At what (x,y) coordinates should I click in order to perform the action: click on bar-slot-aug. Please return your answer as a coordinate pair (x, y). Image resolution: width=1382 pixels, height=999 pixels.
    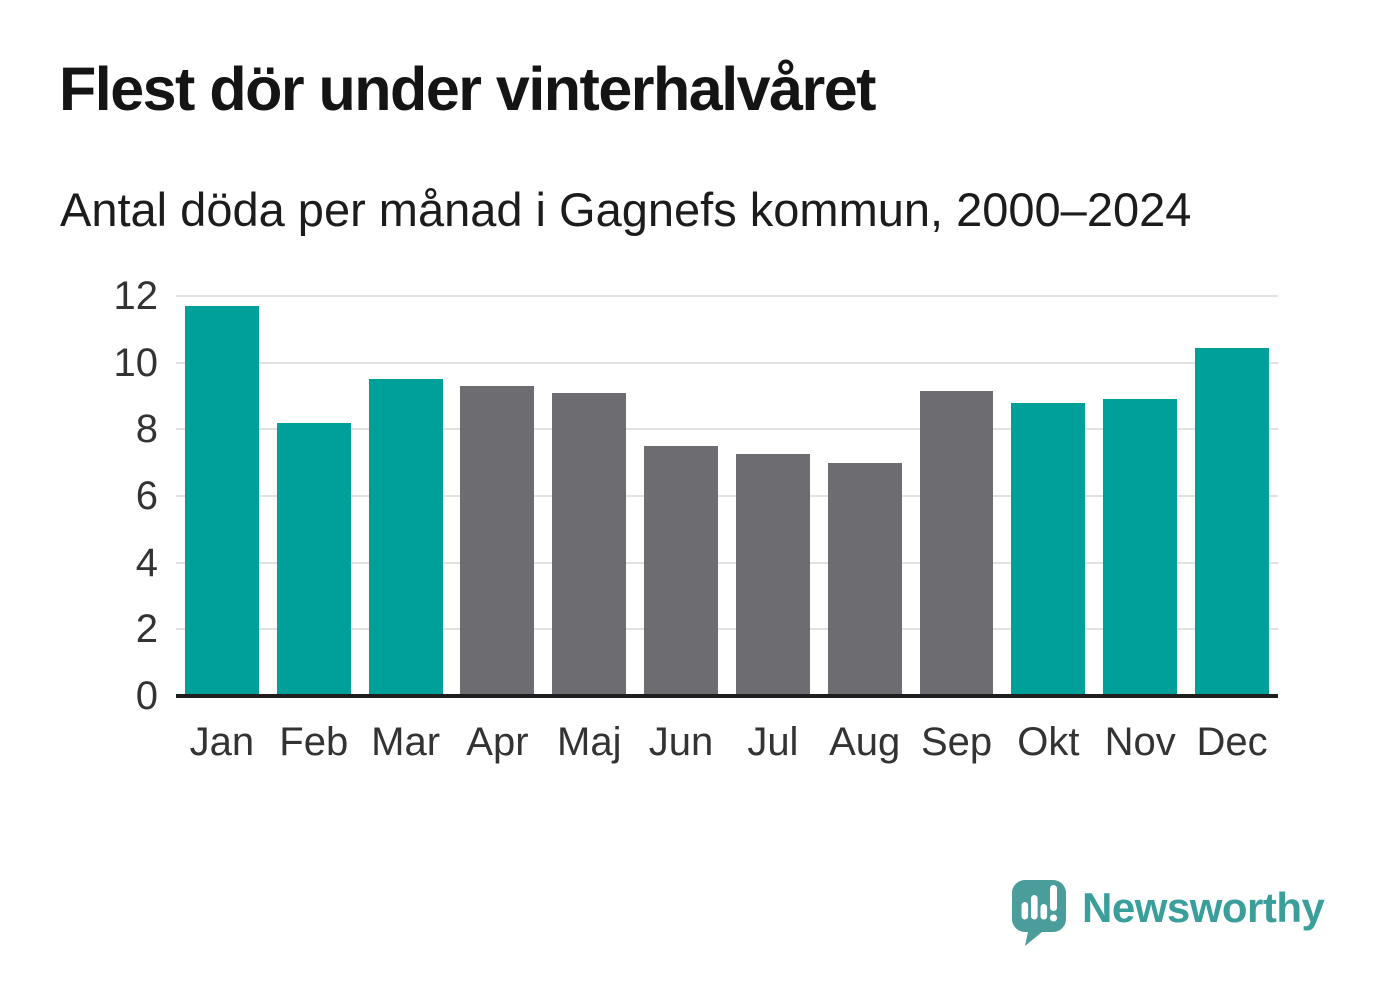
    Looking at the image, I should click on (865, 496).